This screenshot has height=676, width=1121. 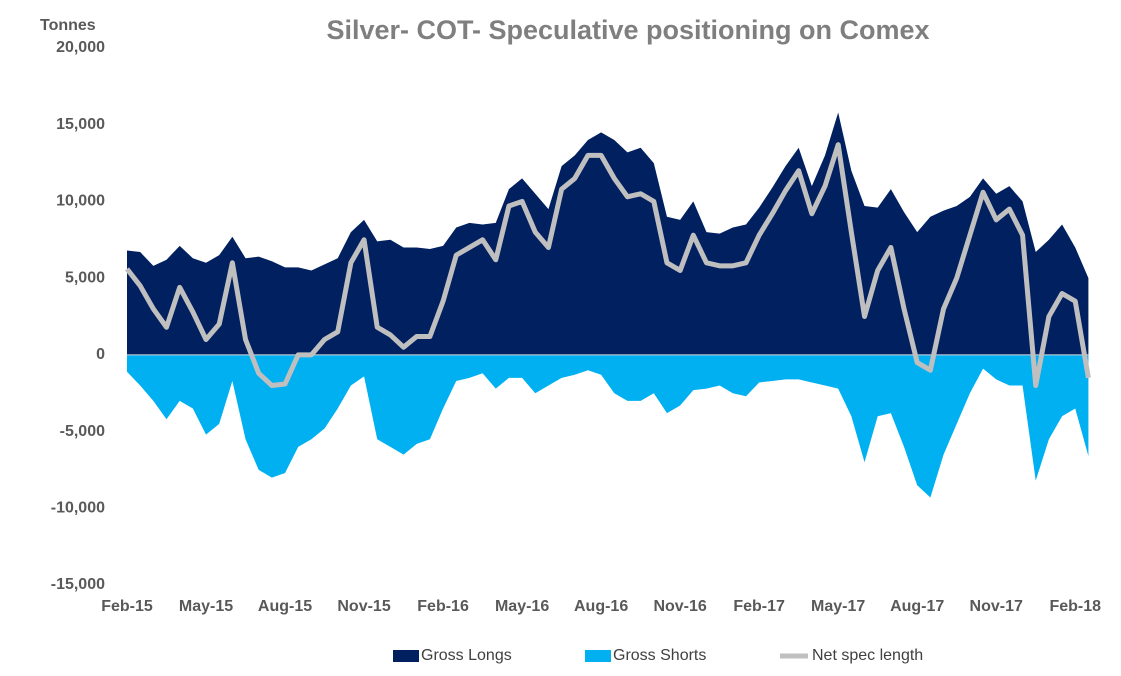 What do you see at coordinates (601, 606) in the screenshot?
I see `x-tick-label: Aug-16` at bounding box center [601, 606].